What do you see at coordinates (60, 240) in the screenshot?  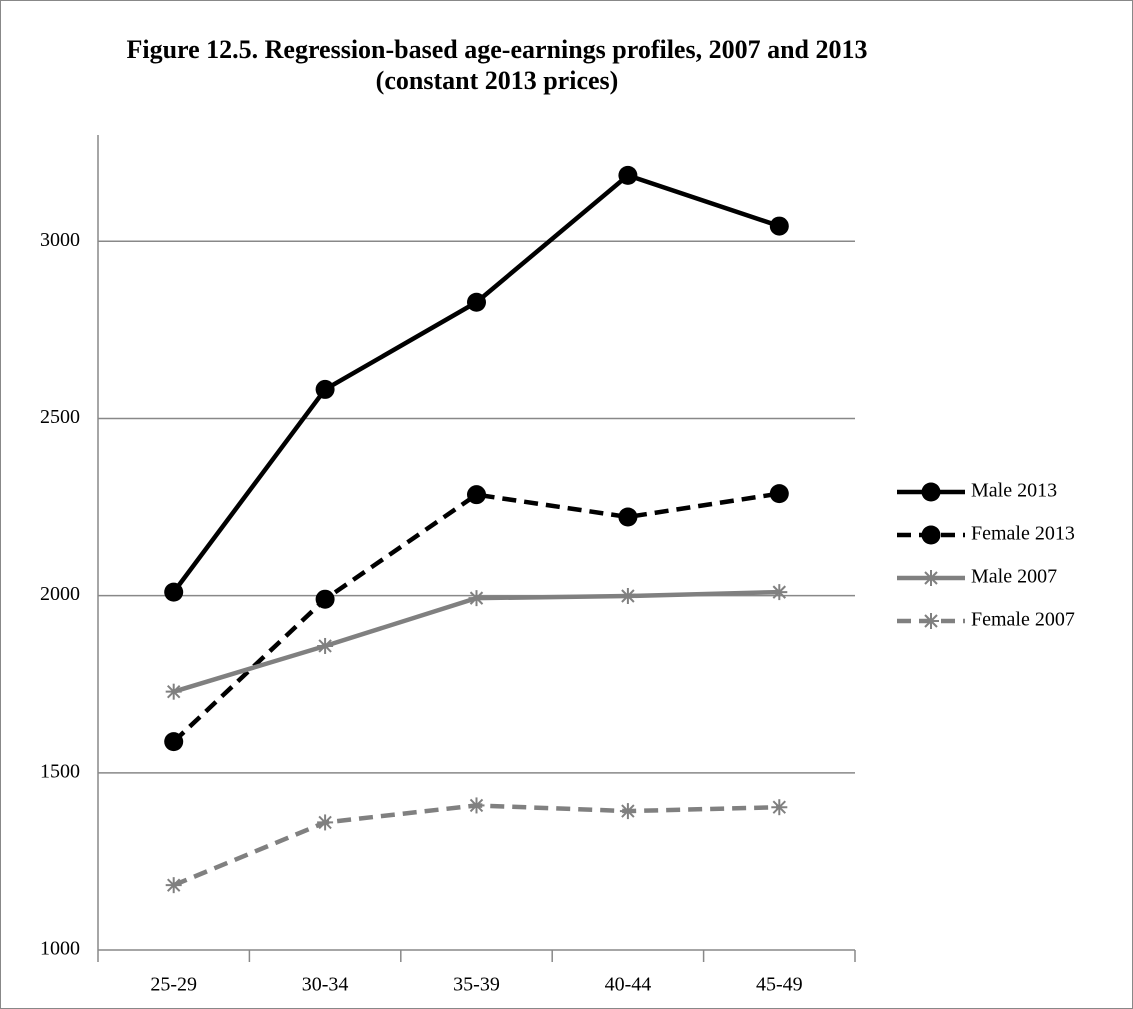 I see `y-tick-label: 3000` at bounding box center [60, 240].